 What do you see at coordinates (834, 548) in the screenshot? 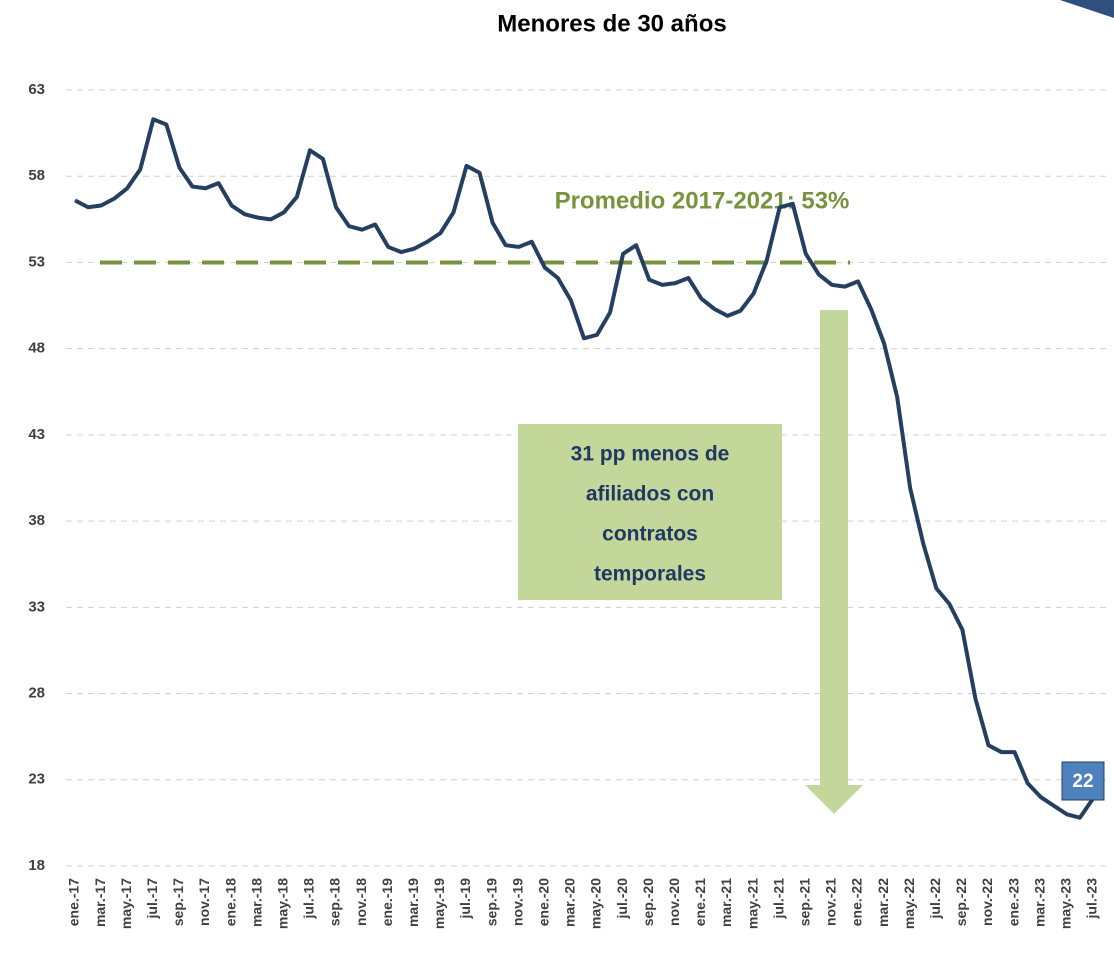
I see `arrow-shaft` at bounding box center [834, 548].